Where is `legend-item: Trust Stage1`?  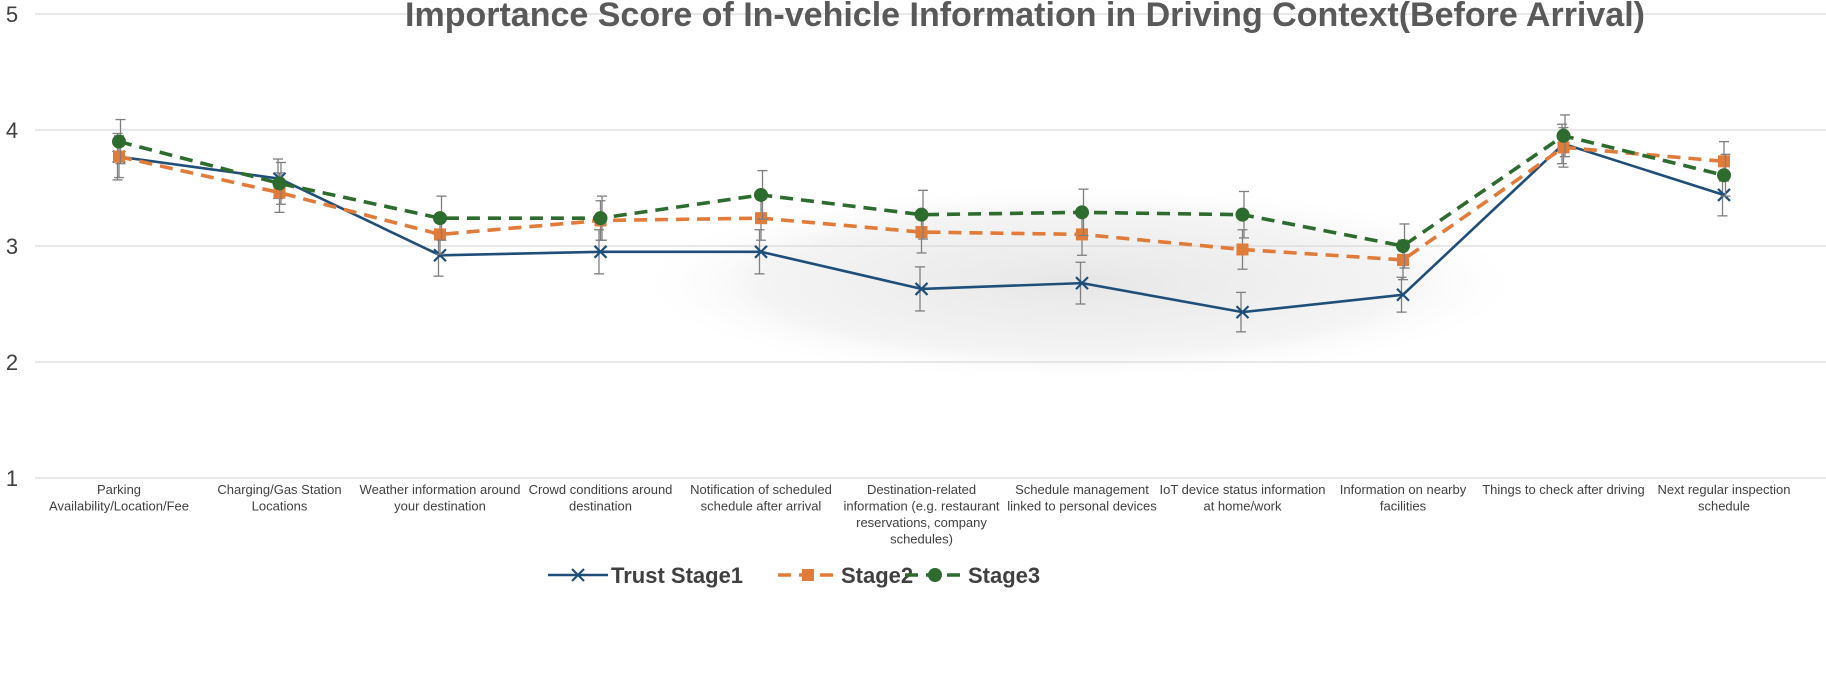
legend-item: Trust Stage1 is located at coordinates (645, 575).